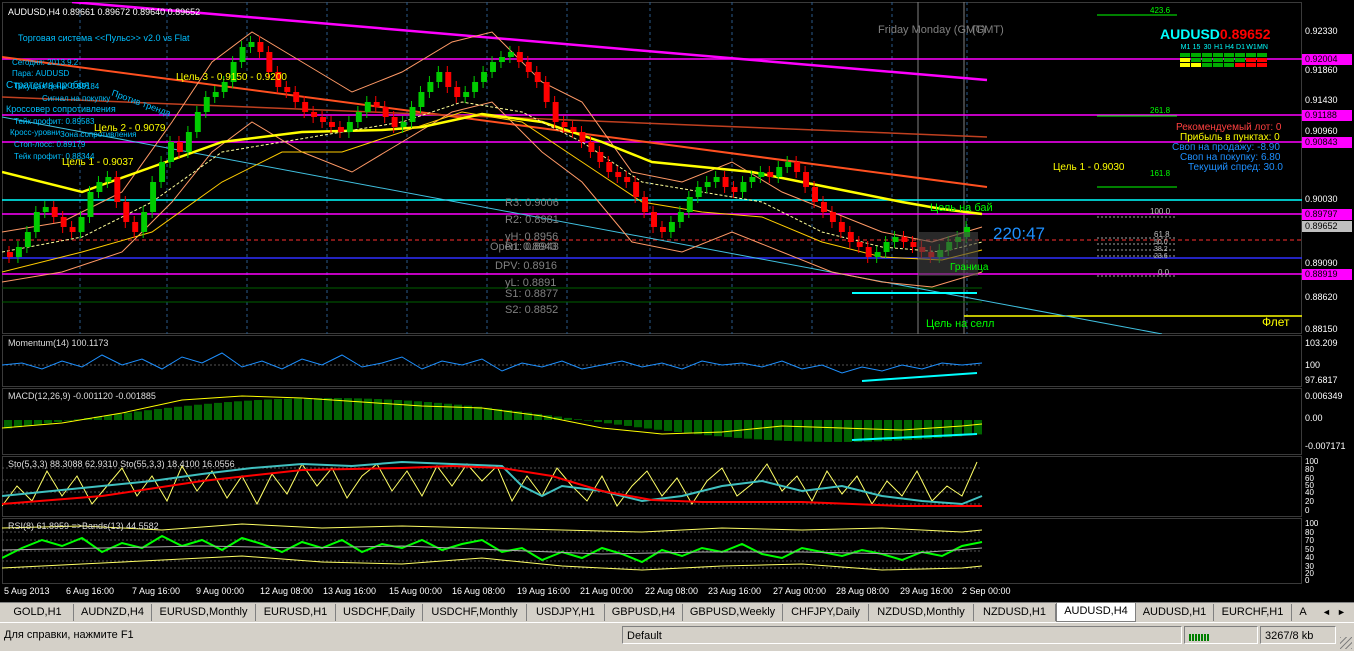 The height and width of the screenshot is (651, 1354). Describe the element at coordinates (644, 612) in the screenshot. I see `tab-gbpusd-h4: GBPUSD,H4` at that location.